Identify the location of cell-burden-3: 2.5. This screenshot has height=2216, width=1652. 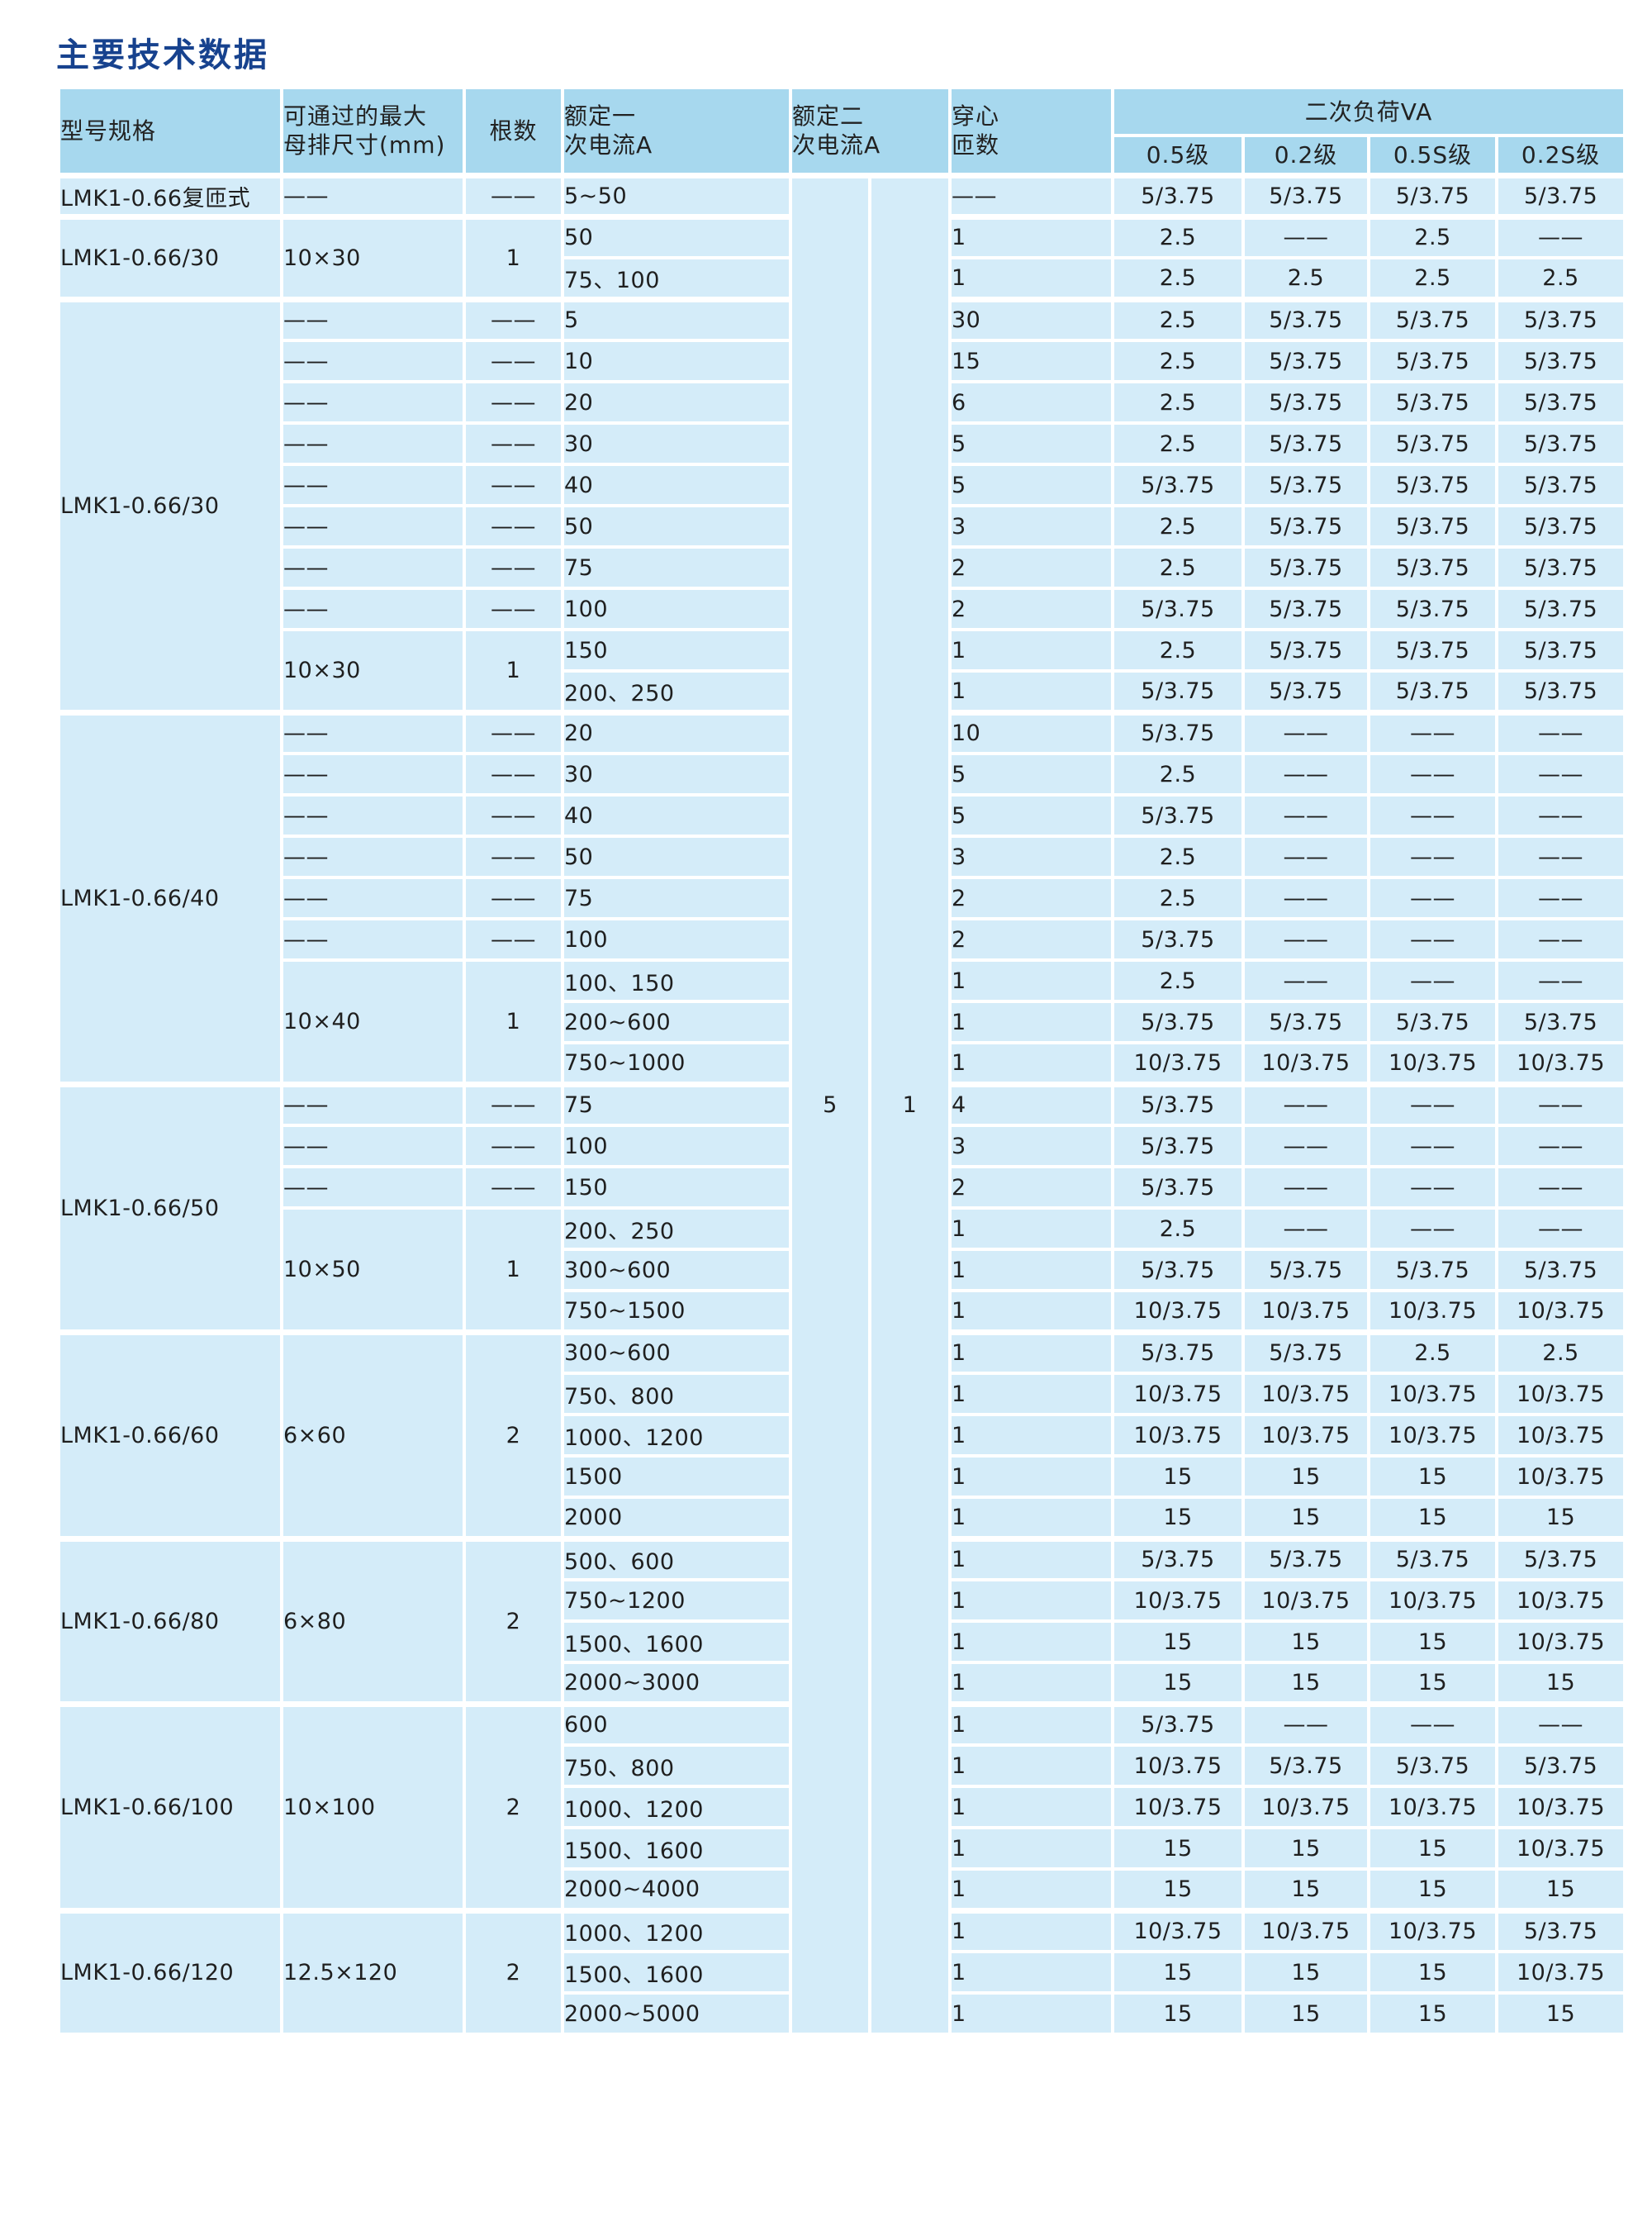
(1560, 279).